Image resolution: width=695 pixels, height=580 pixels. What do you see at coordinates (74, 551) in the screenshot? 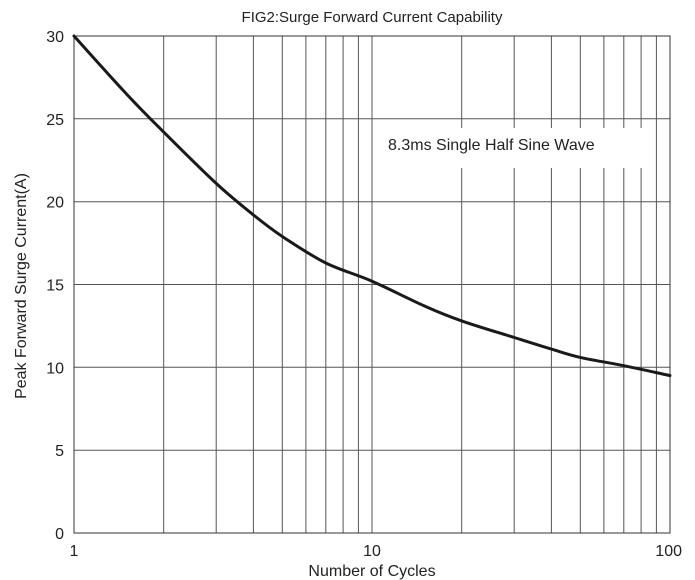
I see `x-tick-label: 1` at bounding box center [74, 551].